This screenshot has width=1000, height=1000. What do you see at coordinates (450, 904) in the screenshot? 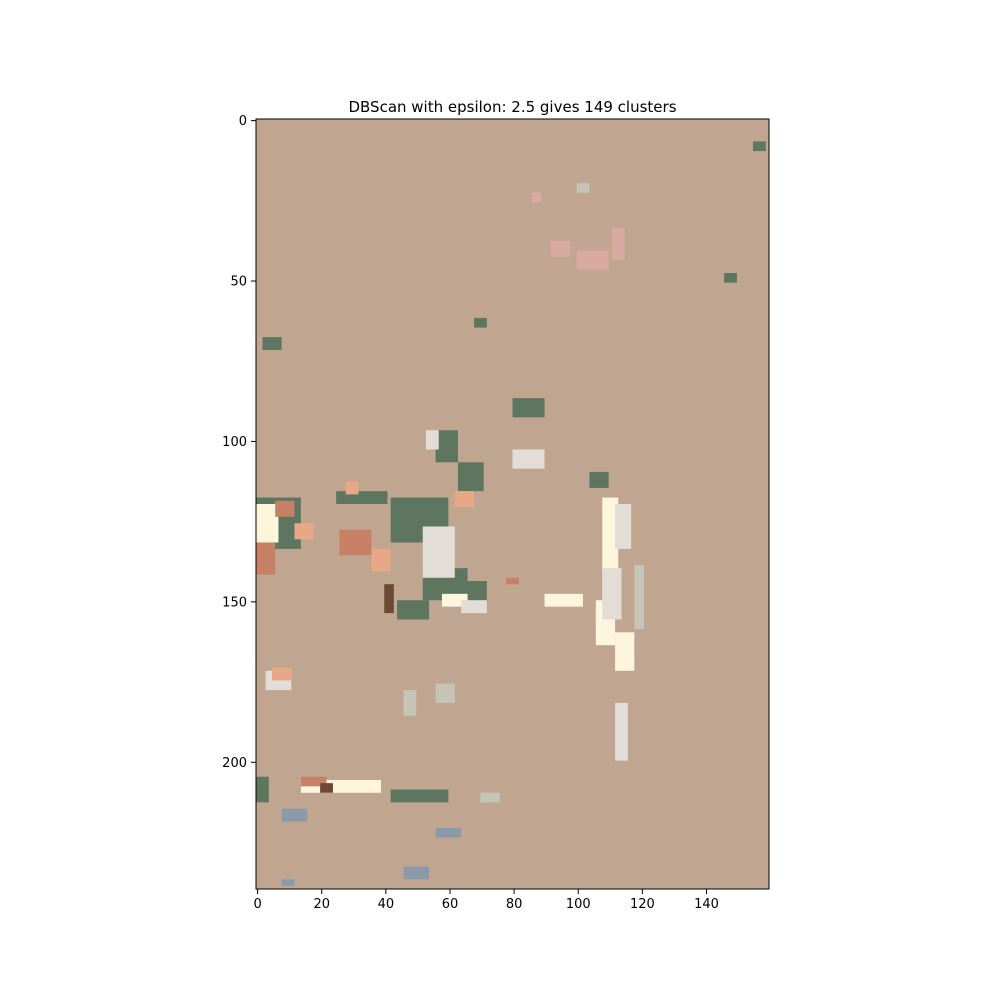
I see `x-tick-label-60: 60` at bounding box center [450, 904].